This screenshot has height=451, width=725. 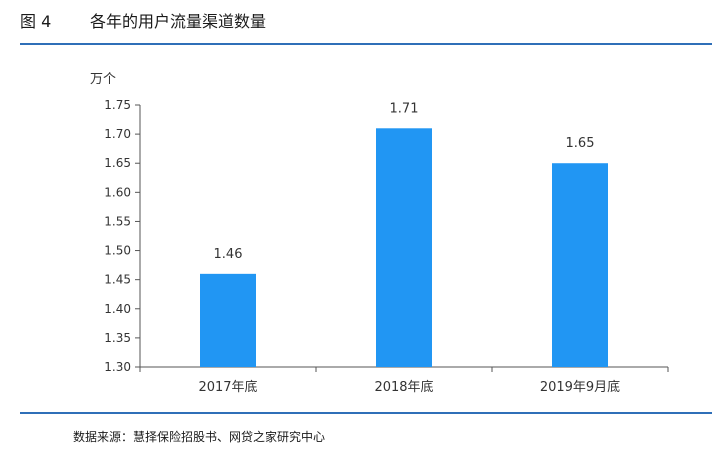 What do you see at coordinates (117, 221) in the screenshot?
I see `y-tick-label: 1.55` at bounding box center [117, 221].